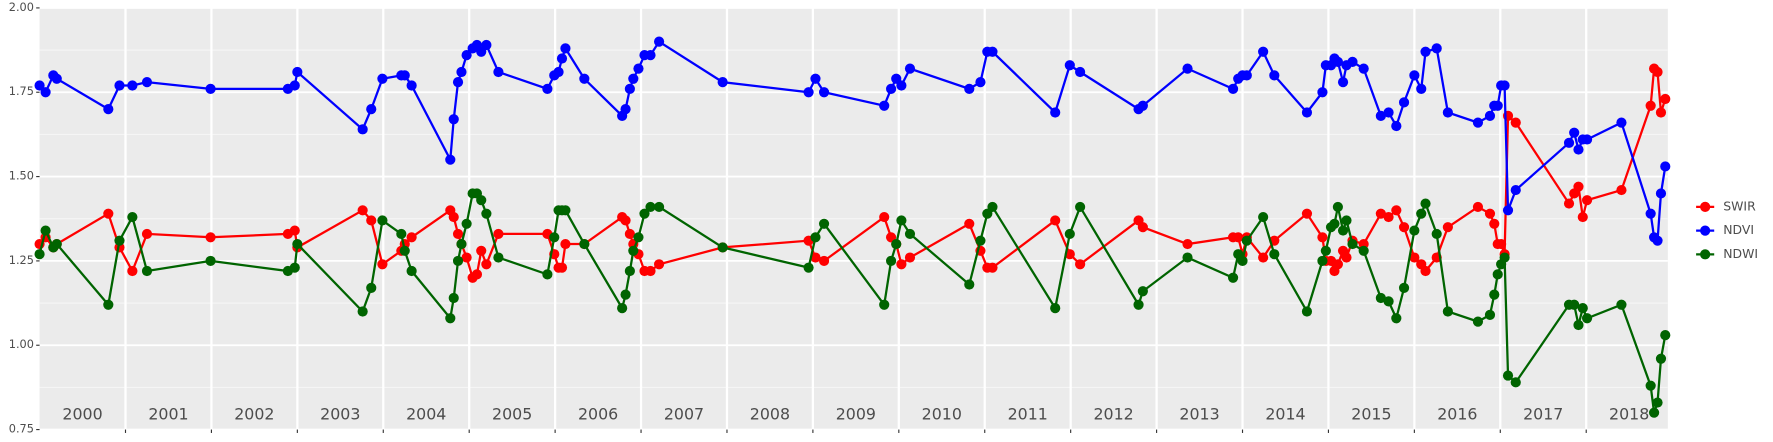  What do you see at coordinates (426, 413) in the screenshot?
I see `year-label: 2004` at bounding box center [426, 413].